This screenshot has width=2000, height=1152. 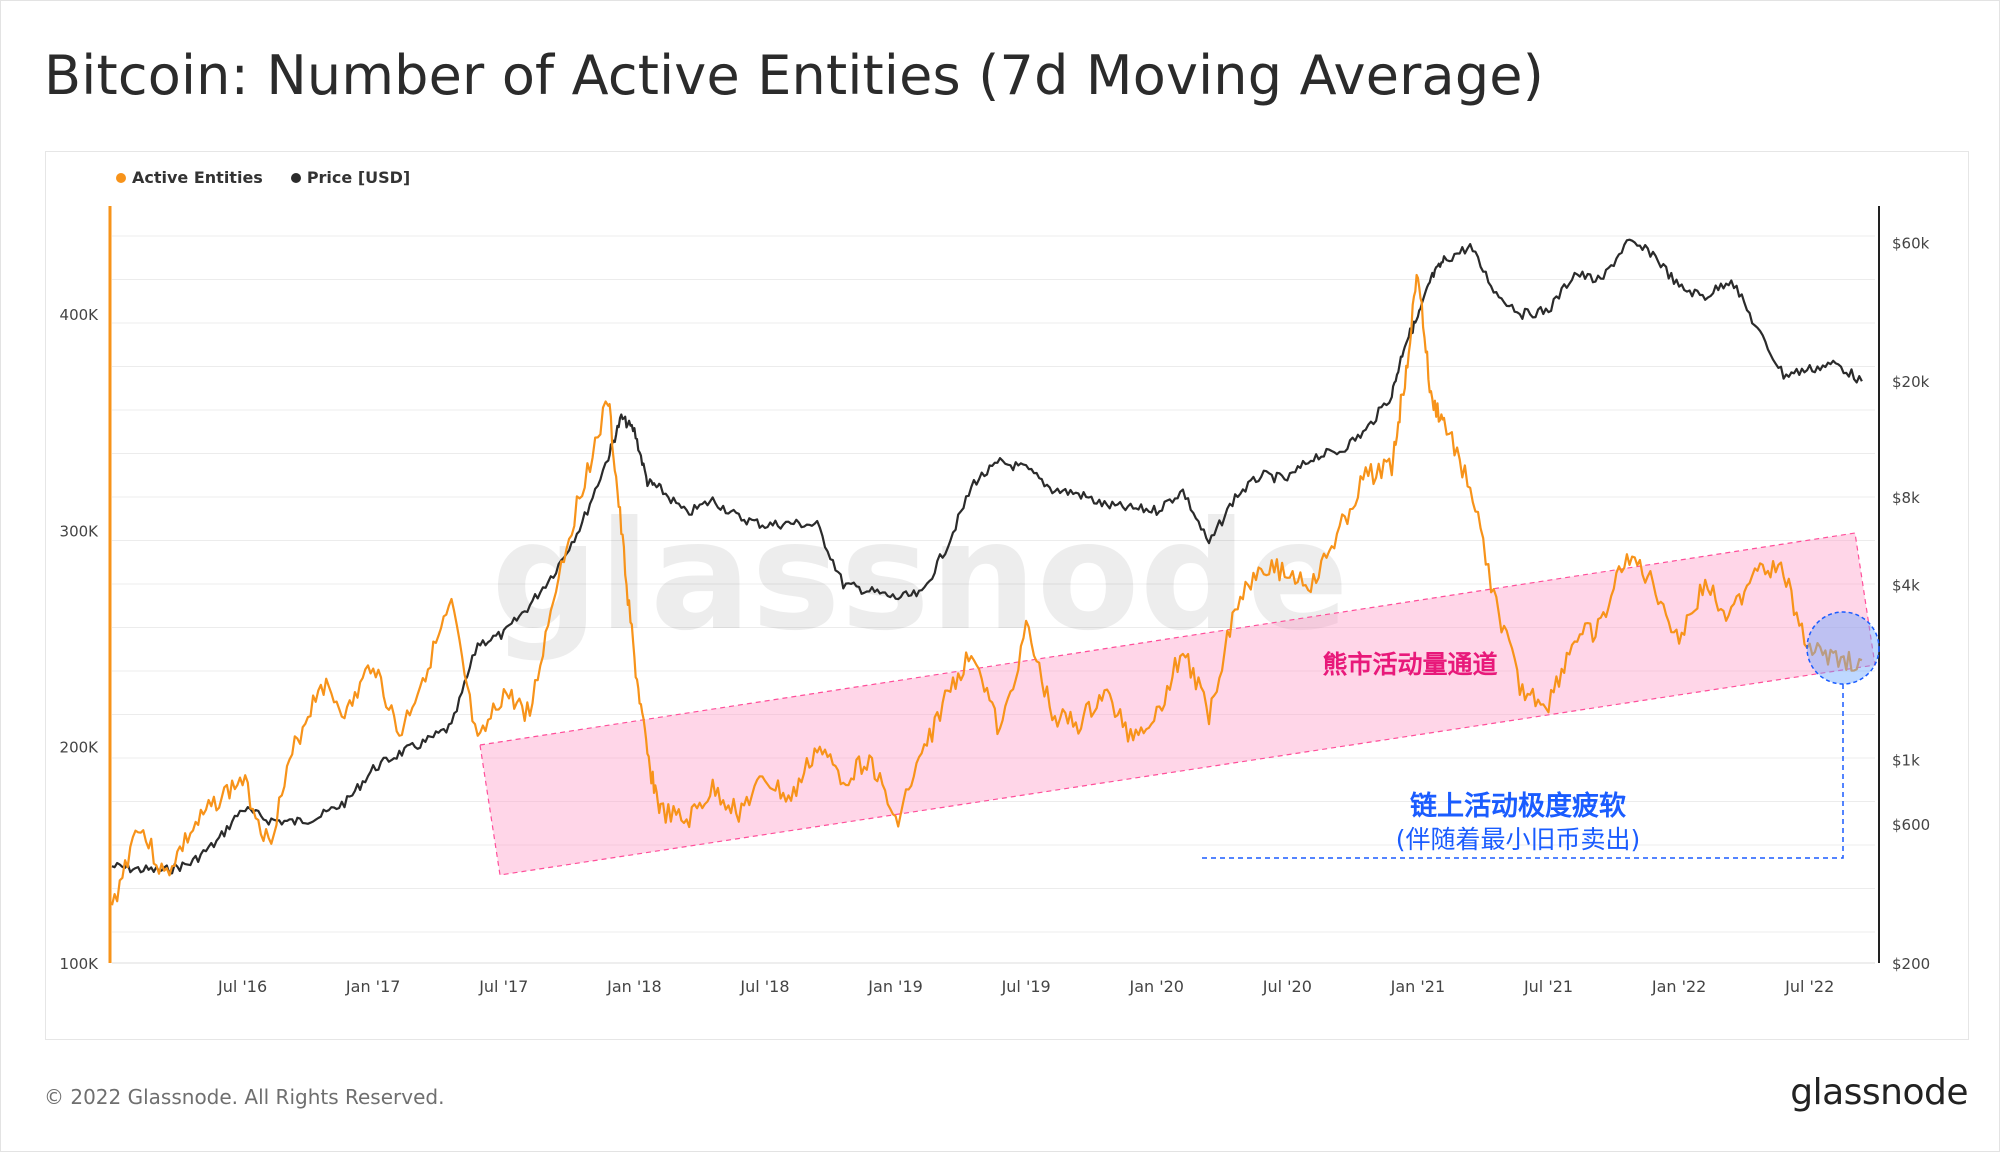 I want to click on legend-dot-active-entities, so click(x=121, y=177).